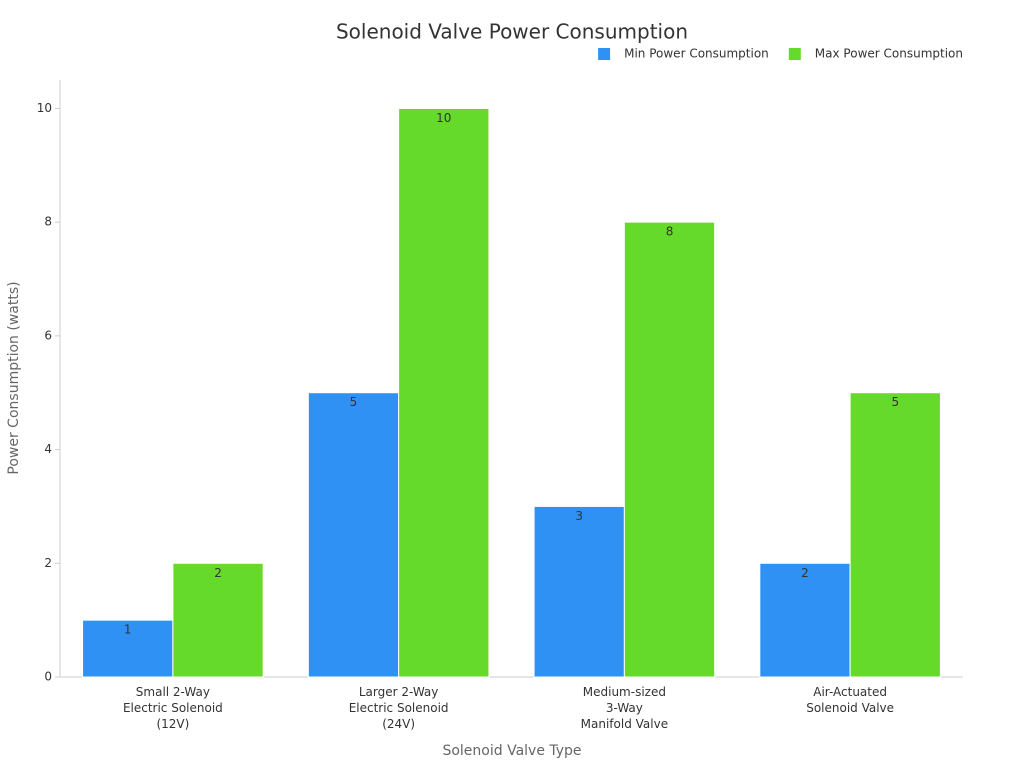  What do you see at coordinates (48, 222) in the screenshot?
I see `y-tick-label: 8` at bounding box center [48, 222].